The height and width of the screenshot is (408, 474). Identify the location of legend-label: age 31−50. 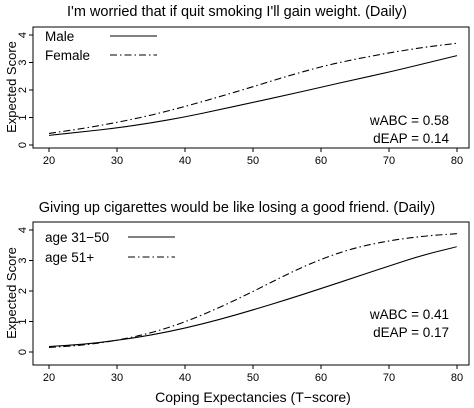
(77, 237).